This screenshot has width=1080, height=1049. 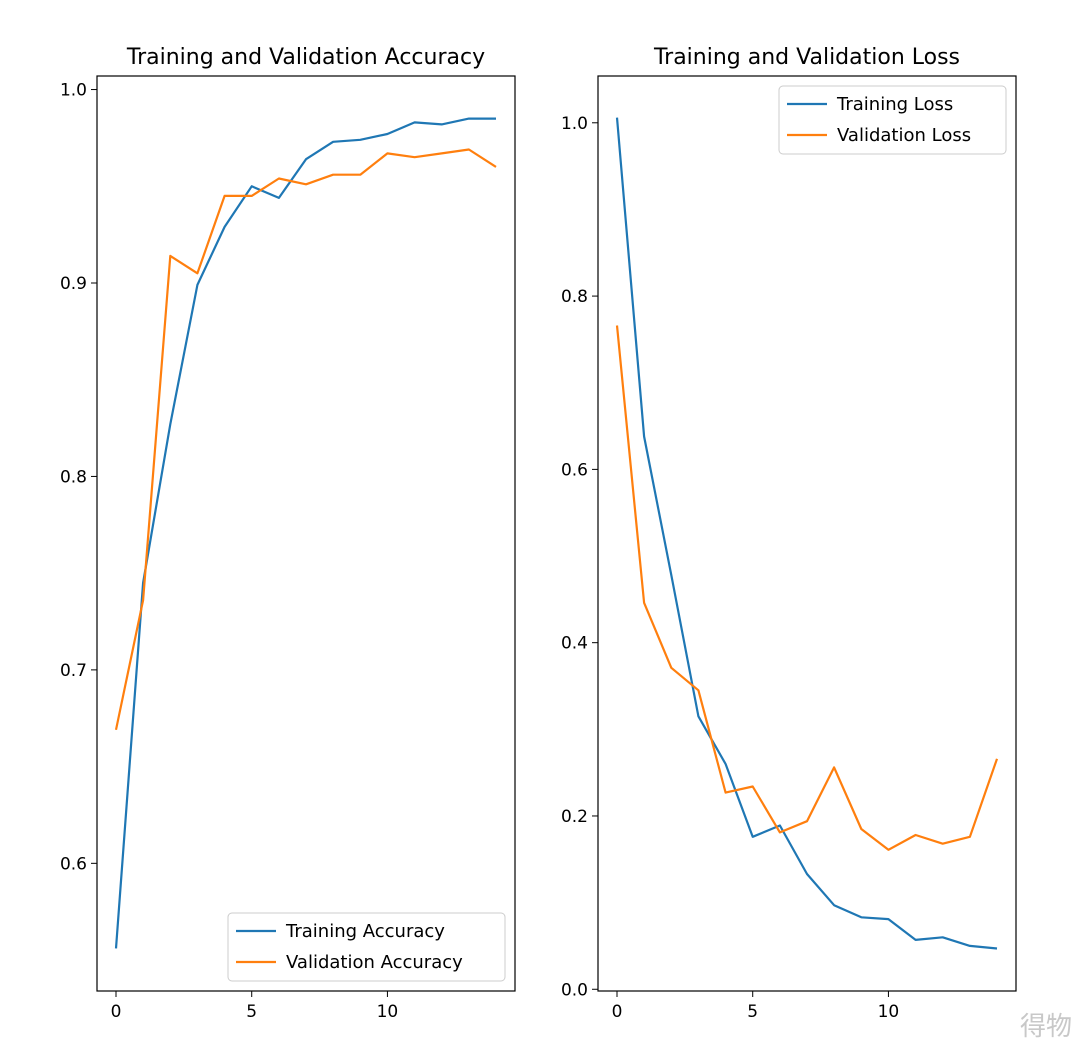 What do you see at coordinates (305, 57) in the screenshot?
I see `chart-title: Training and Validation Accuracy` at bounding box center [305, 57].